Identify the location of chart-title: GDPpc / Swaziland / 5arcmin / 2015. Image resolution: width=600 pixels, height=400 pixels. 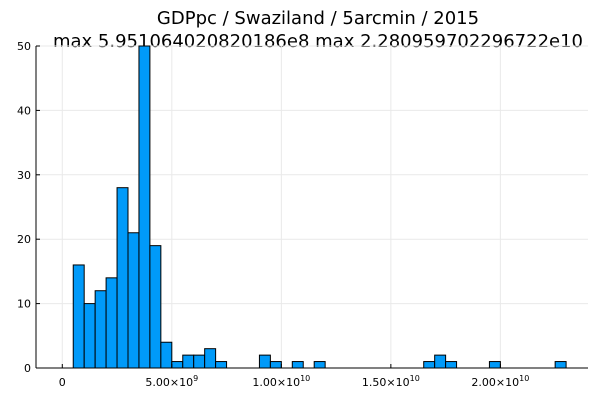
(318, 18).